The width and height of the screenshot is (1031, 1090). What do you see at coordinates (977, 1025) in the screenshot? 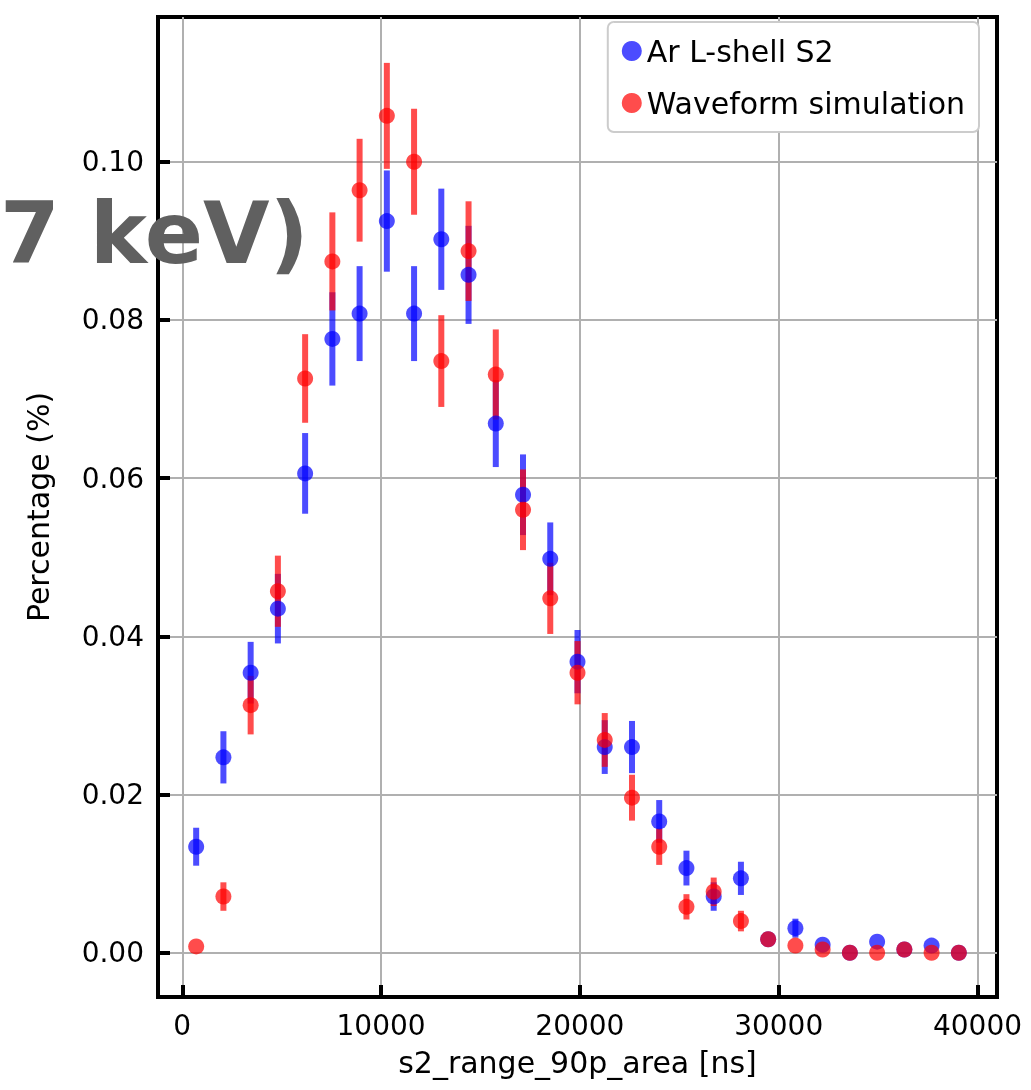
I see `x-tick-label: 40000` at bounding box center [977, 1025].